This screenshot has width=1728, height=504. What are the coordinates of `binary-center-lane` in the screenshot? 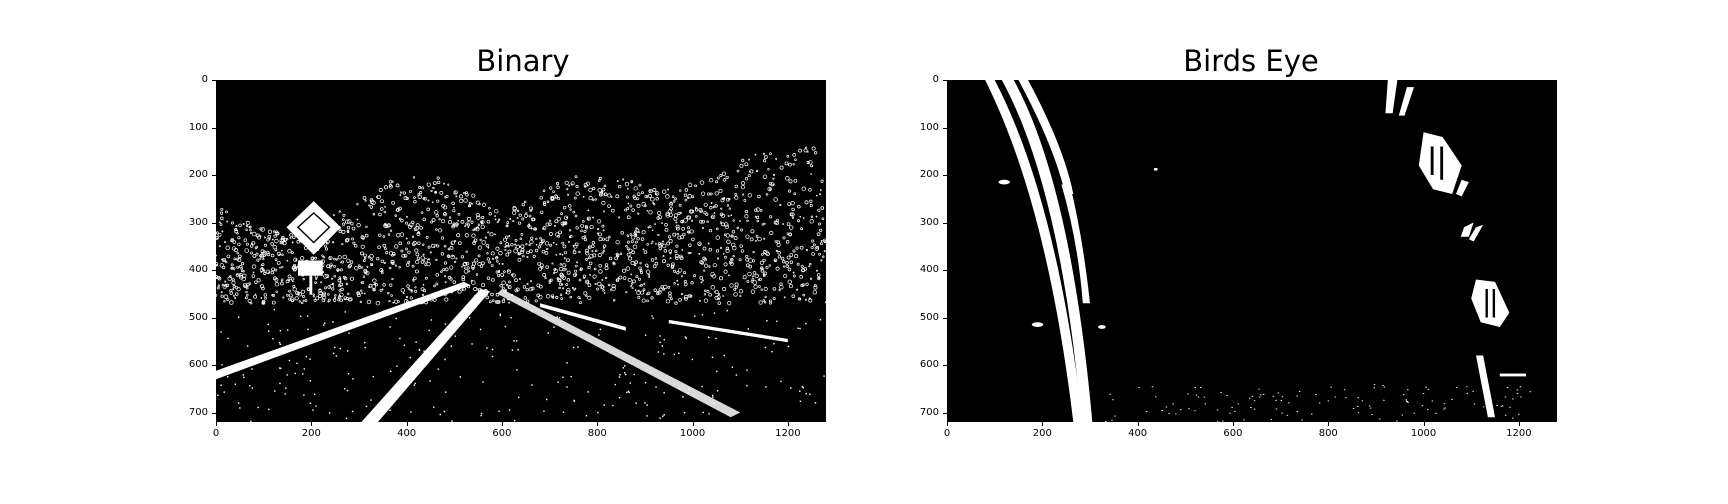 It's located at (426, 355).